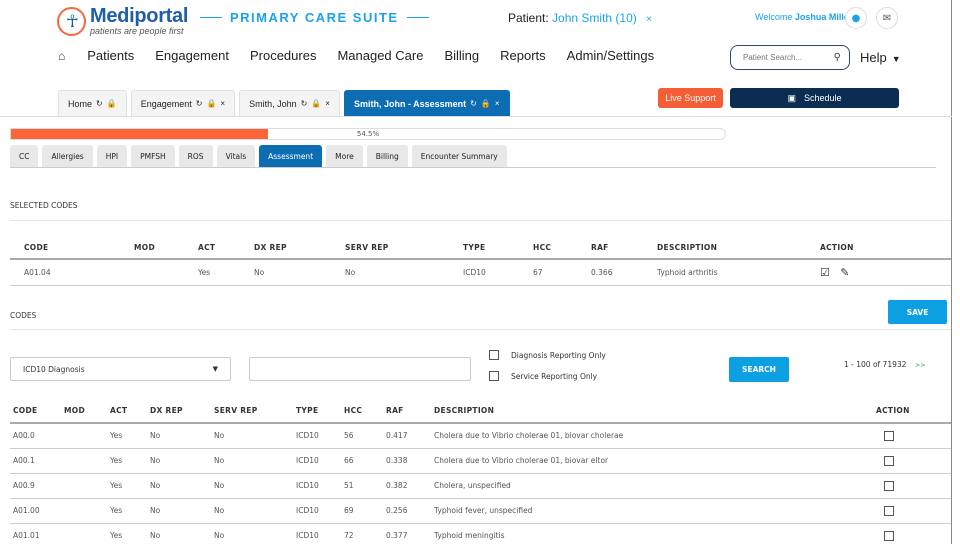  Describe the element at coordinates (283, 55) in the screenshot. I see `nav-procedures: Procedures` at that location.